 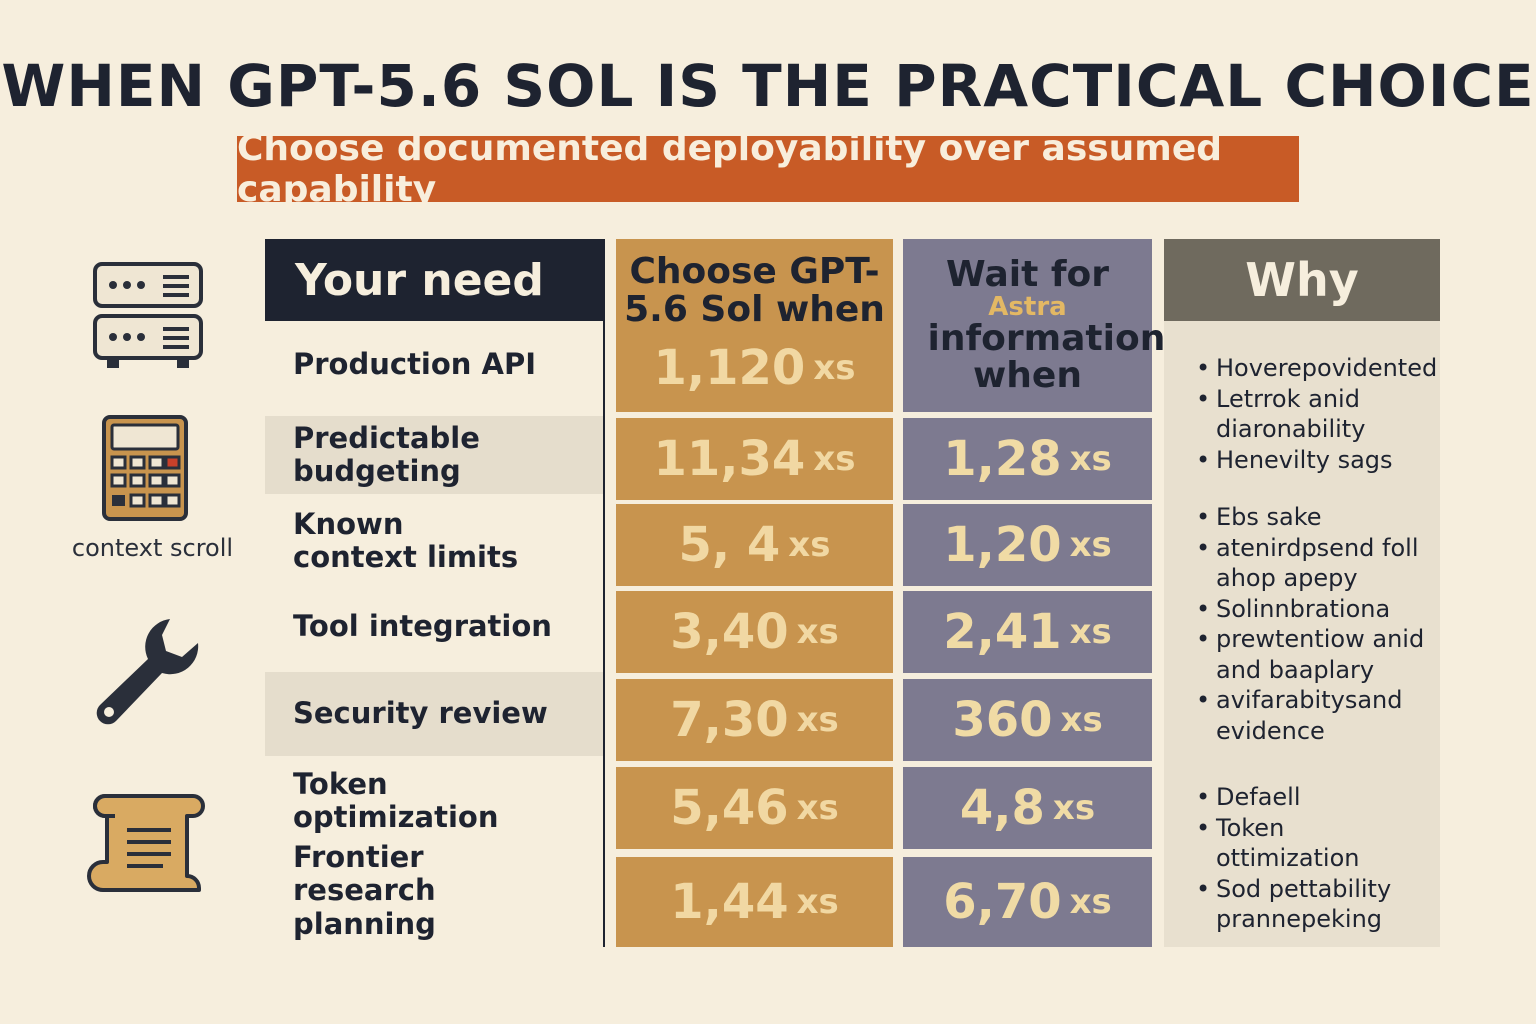 I want to click on sol-value: 3,40, so click(x=729, y=632).